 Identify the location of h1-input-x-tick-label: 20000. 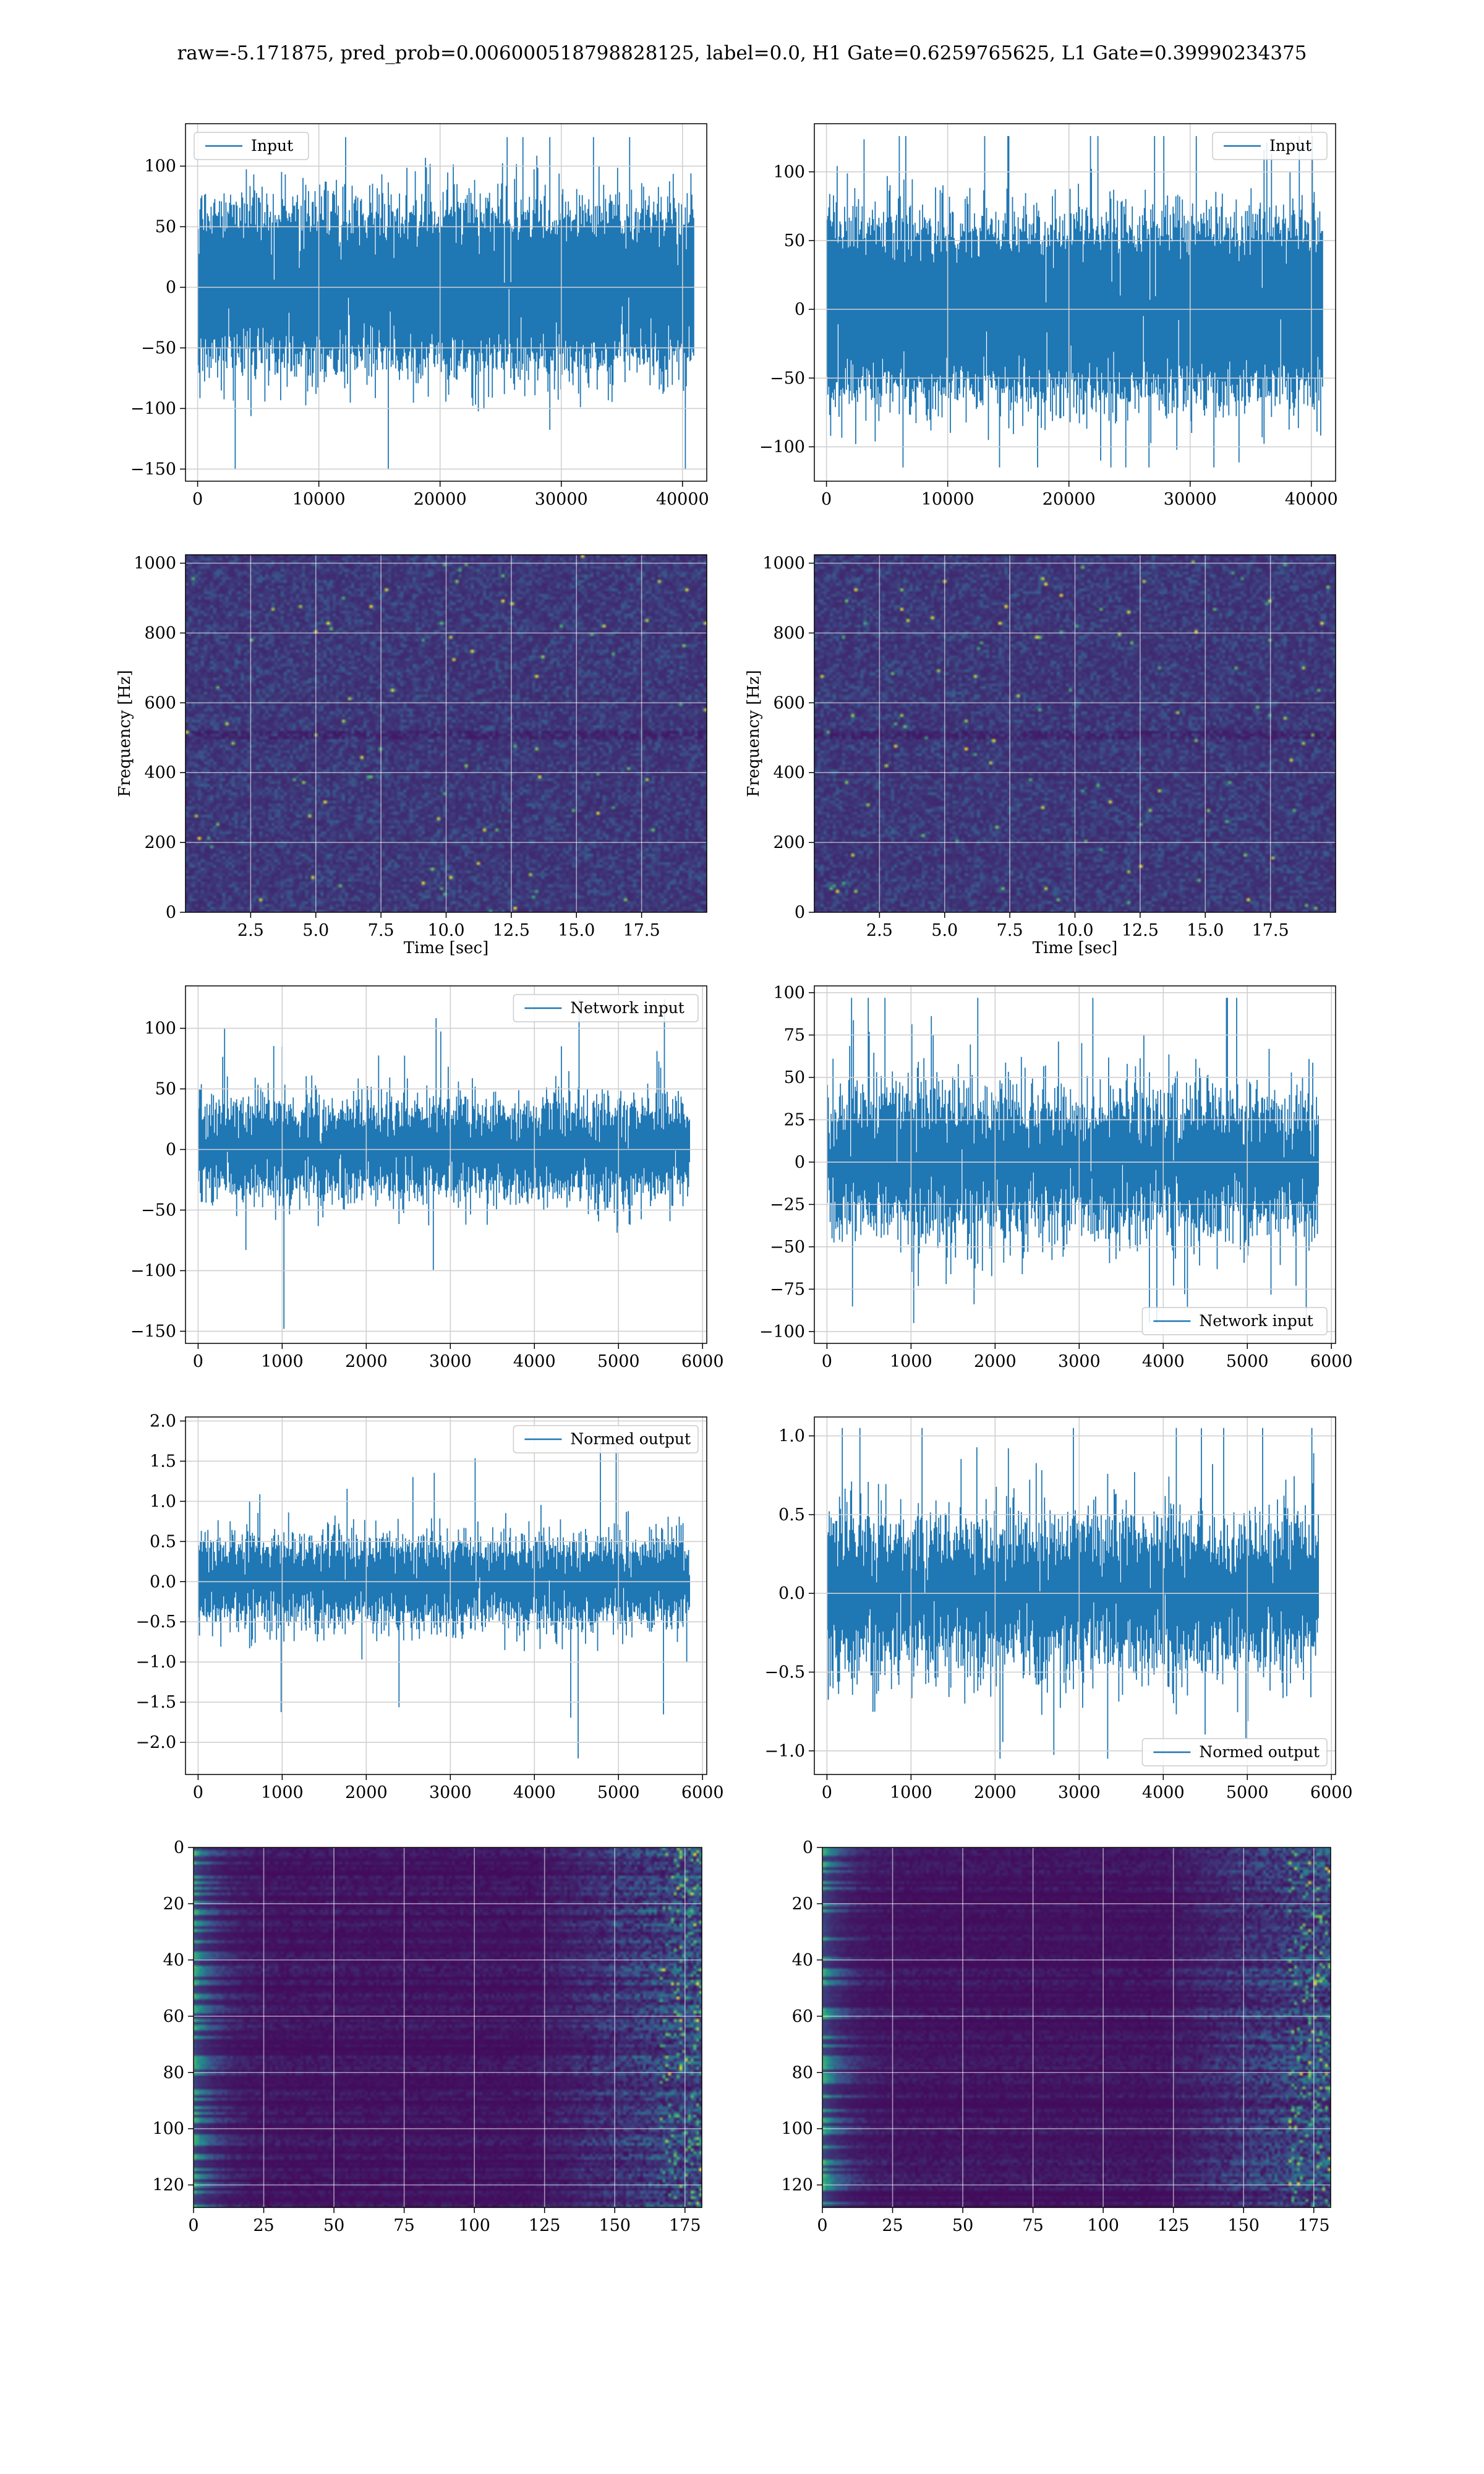
(440, 499).